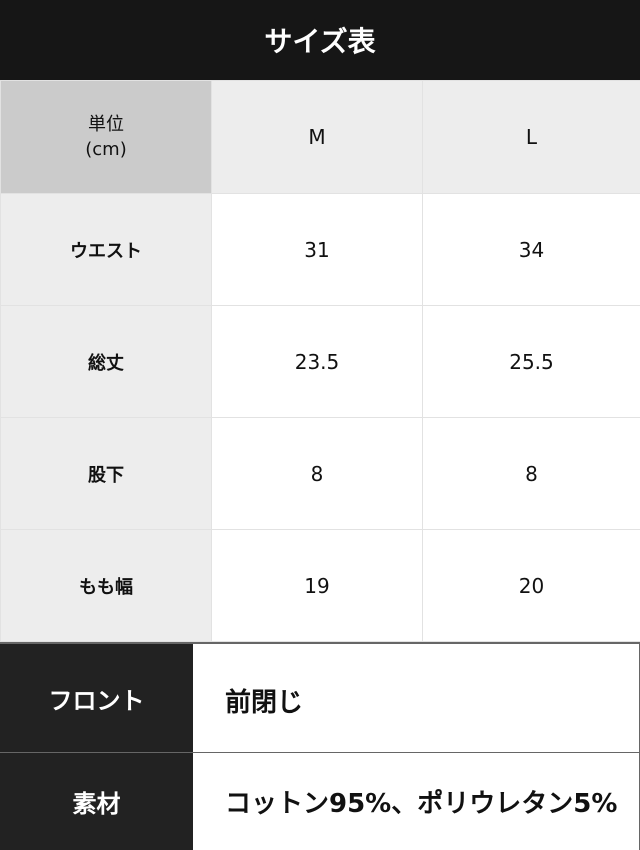 Image resolution: width=640 pixels, height=850 pixels. I want to click on unit-header-cell: 単位 (cm), so click(106, 137).